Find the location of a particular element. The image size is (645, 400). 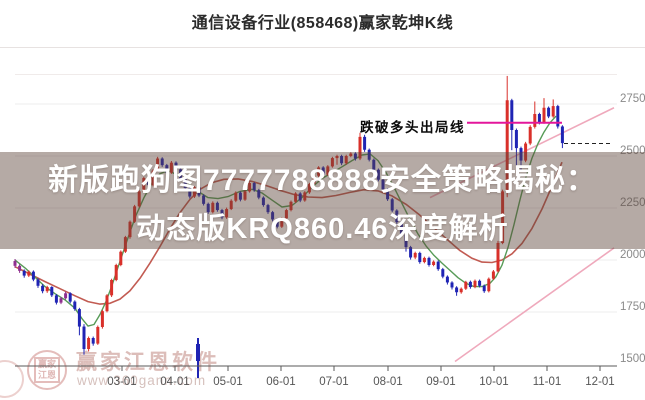

x-axis-label: 10-01 is located at coordinates (493, 382).